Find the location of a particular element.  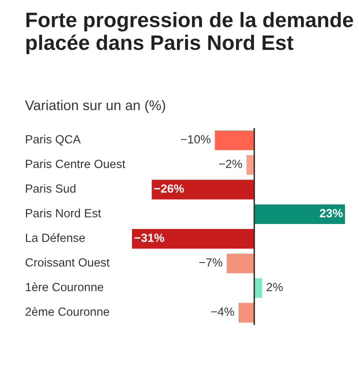

data-label: −10% is located at coordinates (195, 139).